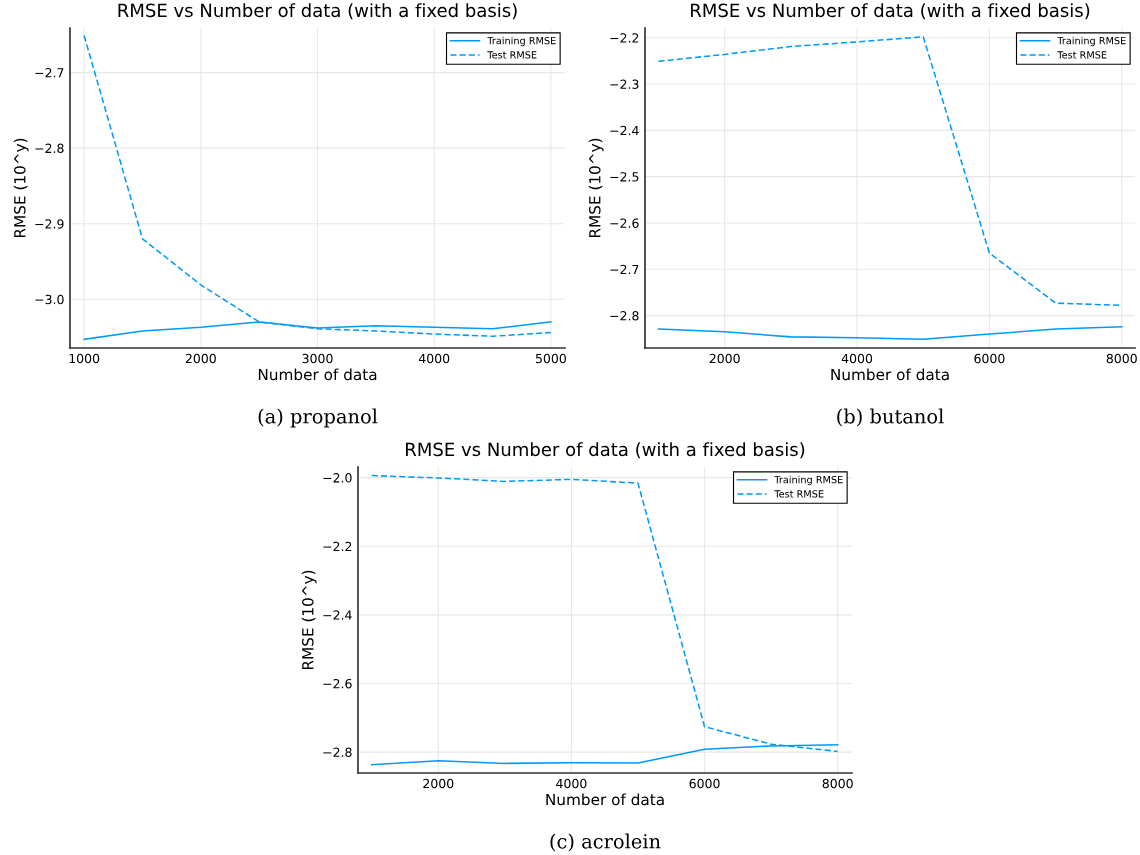 Image resolution: width=1140 pixels, height=855 pixels. Describe the element at coordinates (317, 358) in the screenshot. I see `x-tick-label: 3000` at that location.